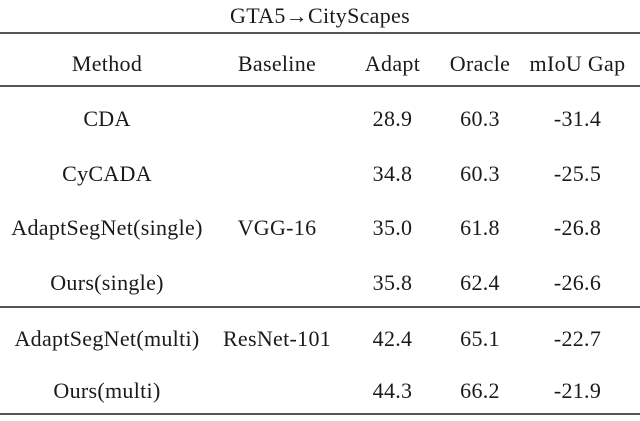  Describe the element at coordinates (107, 391) in the screenshot. I see `method-cell: Ours(multi)` at that location.